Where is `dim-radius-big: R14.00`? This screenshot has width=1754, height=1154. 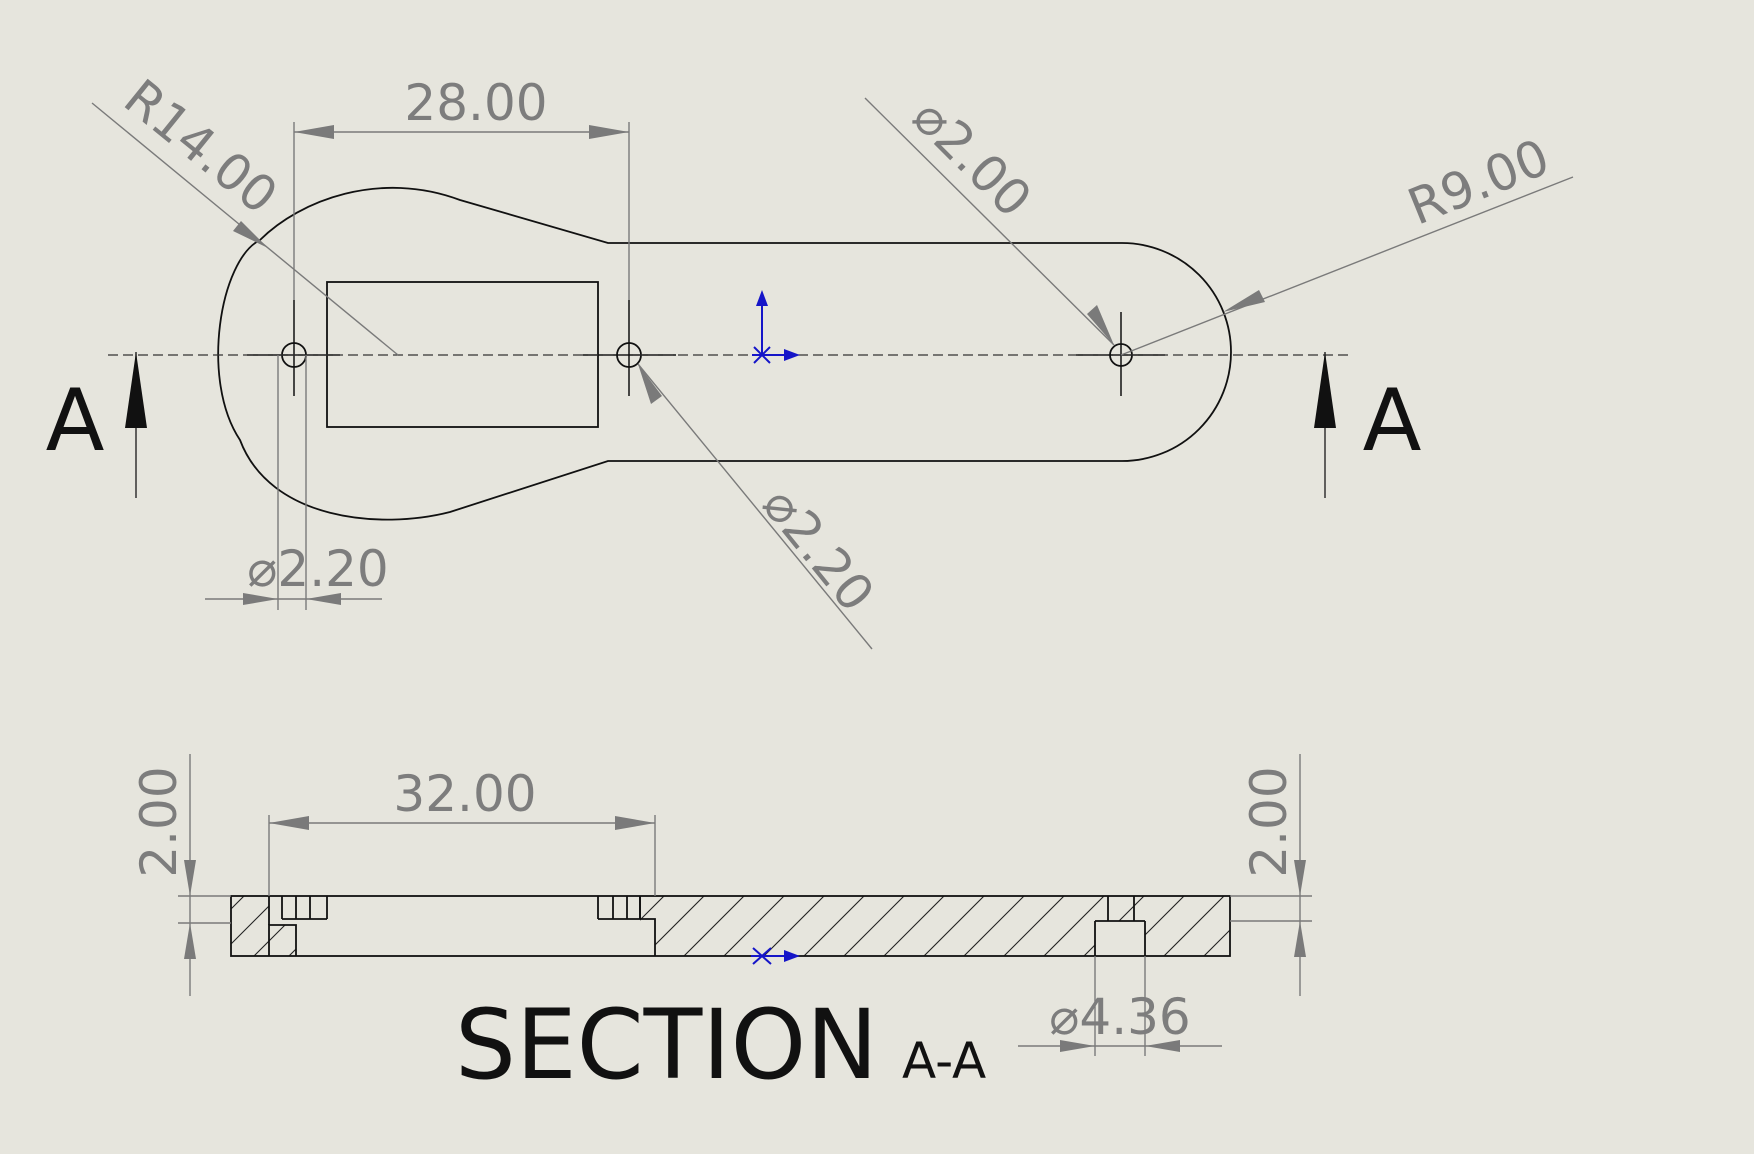
dim-radius-big: R14.00 is located at coordinates (245, 212).